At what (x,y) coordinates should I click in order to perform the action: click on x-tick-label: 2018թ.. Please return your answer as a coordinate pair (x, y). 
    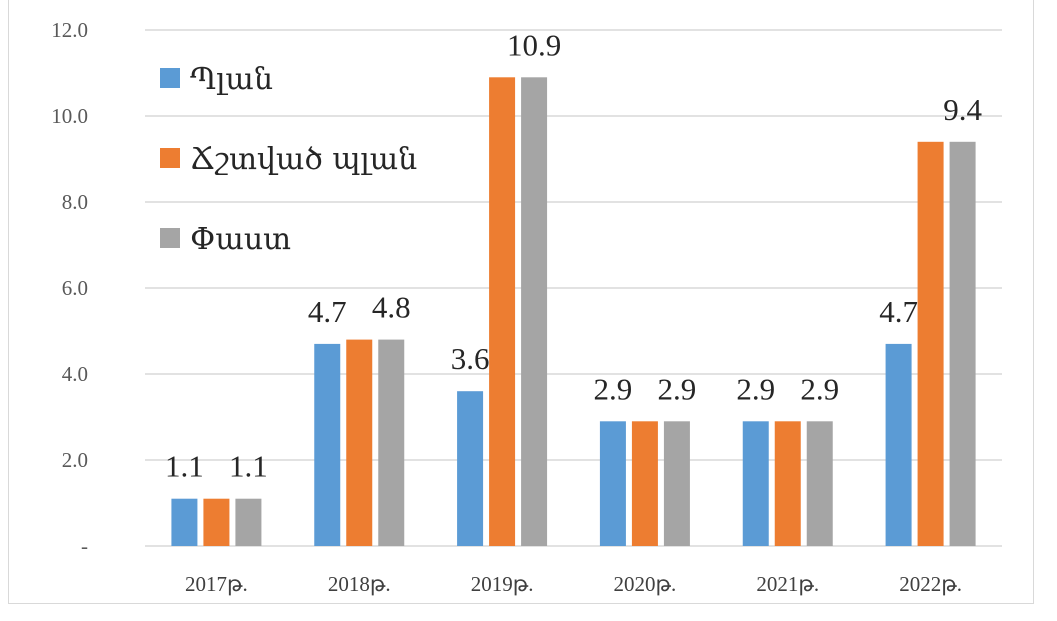
    Looking at the image, I should click on (359, 584).